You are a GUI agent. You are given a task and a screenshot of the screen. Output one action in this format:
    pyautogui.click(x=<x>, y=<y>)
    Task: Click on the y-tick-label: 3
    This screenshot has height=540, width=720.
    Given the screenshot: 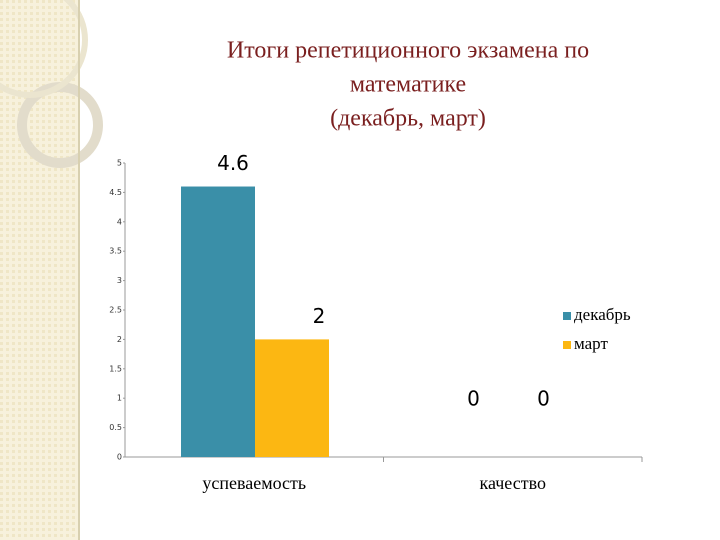 What is the action you would take?
    pyautogui.click(x=119, y=280)
    